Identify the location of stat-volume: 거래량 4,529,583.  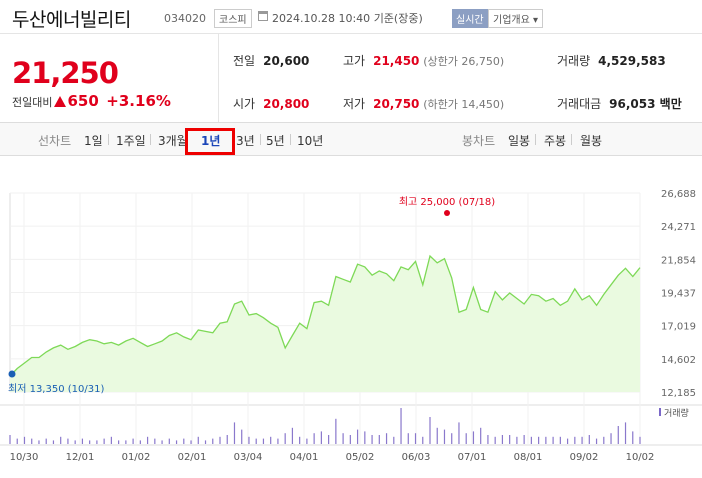
(611, 60).